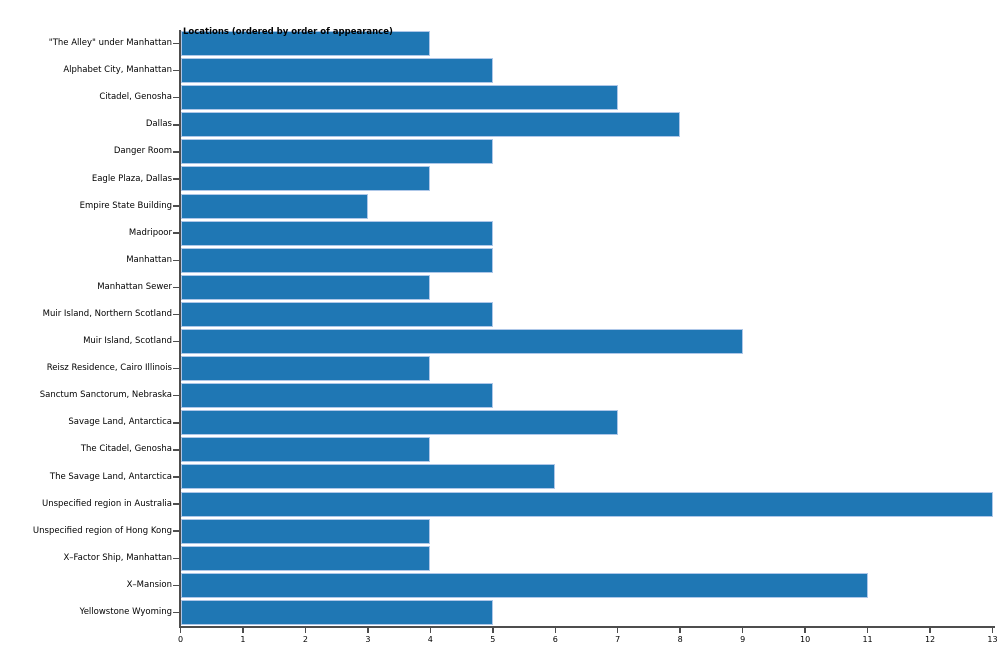 This screenshot has width=1005, height=650. I want to click on x-tick-label: 12, so click(930, 639).